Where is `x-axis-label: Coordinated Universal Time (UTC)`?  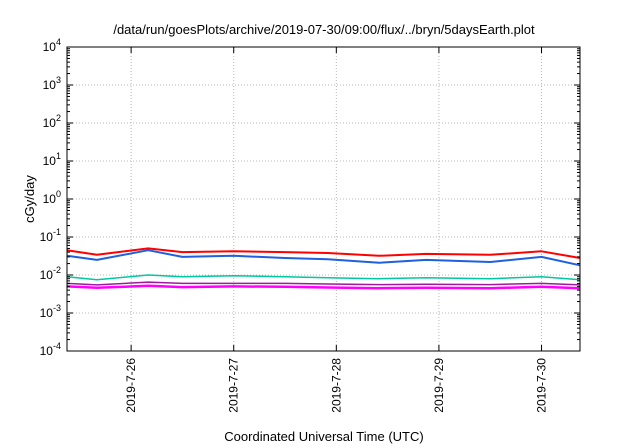 x-axis-label: Coordinated Universal Time (UTC) is located at coordinates (323, 436).